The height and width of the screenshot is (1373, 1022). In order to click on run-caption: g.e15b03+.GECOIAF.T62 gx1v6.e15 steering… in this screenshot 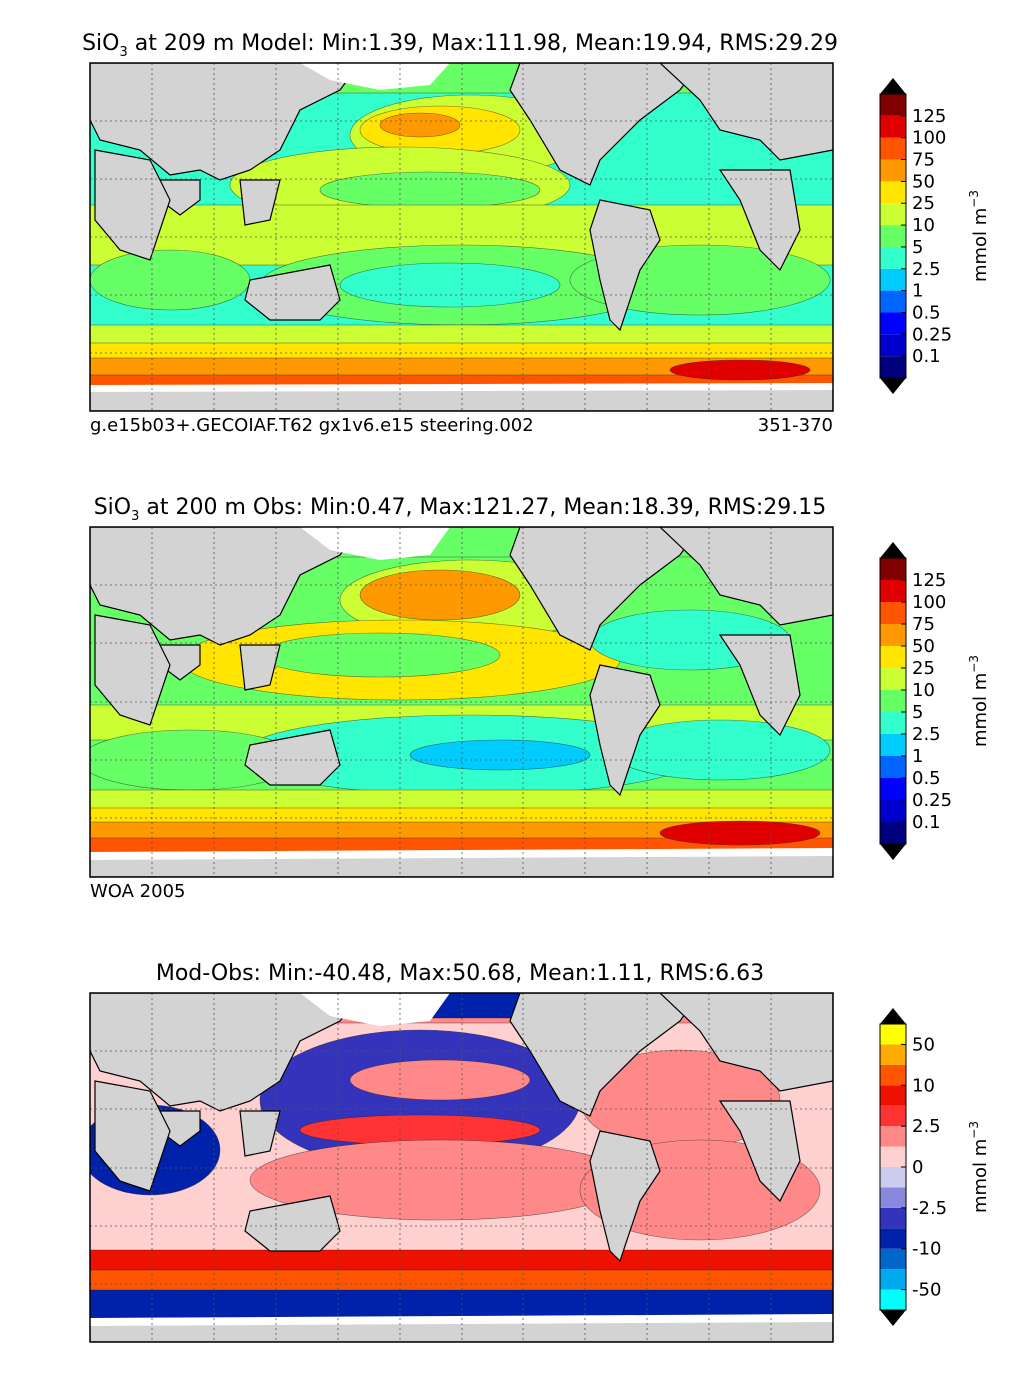, I will do `click(312, 425)`.